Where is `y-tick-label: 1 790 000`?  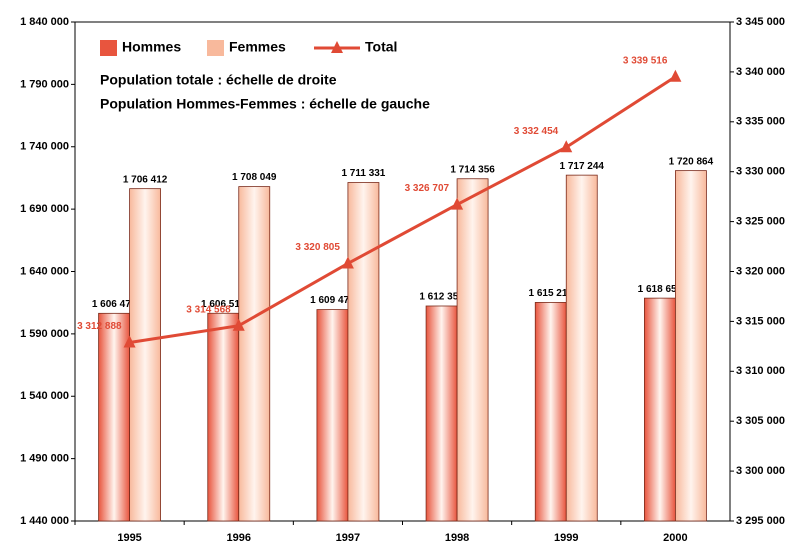
y-tick-label: 1 790 000 is located at coordinates (44, 84).